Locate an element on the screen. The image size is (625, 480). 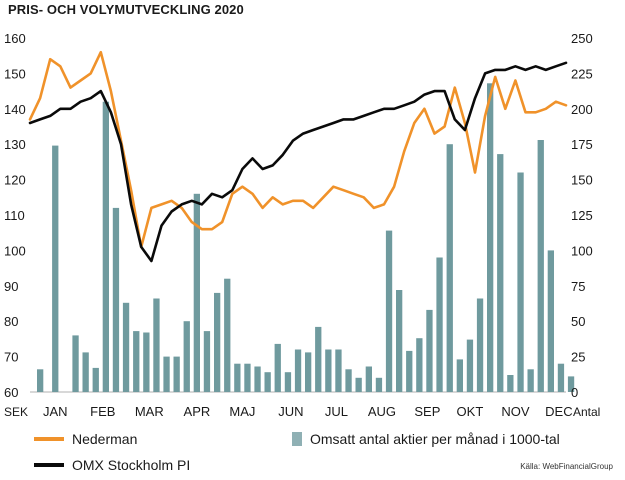
right-axis-tick-label: 100 is located at coordinates (582, 250).